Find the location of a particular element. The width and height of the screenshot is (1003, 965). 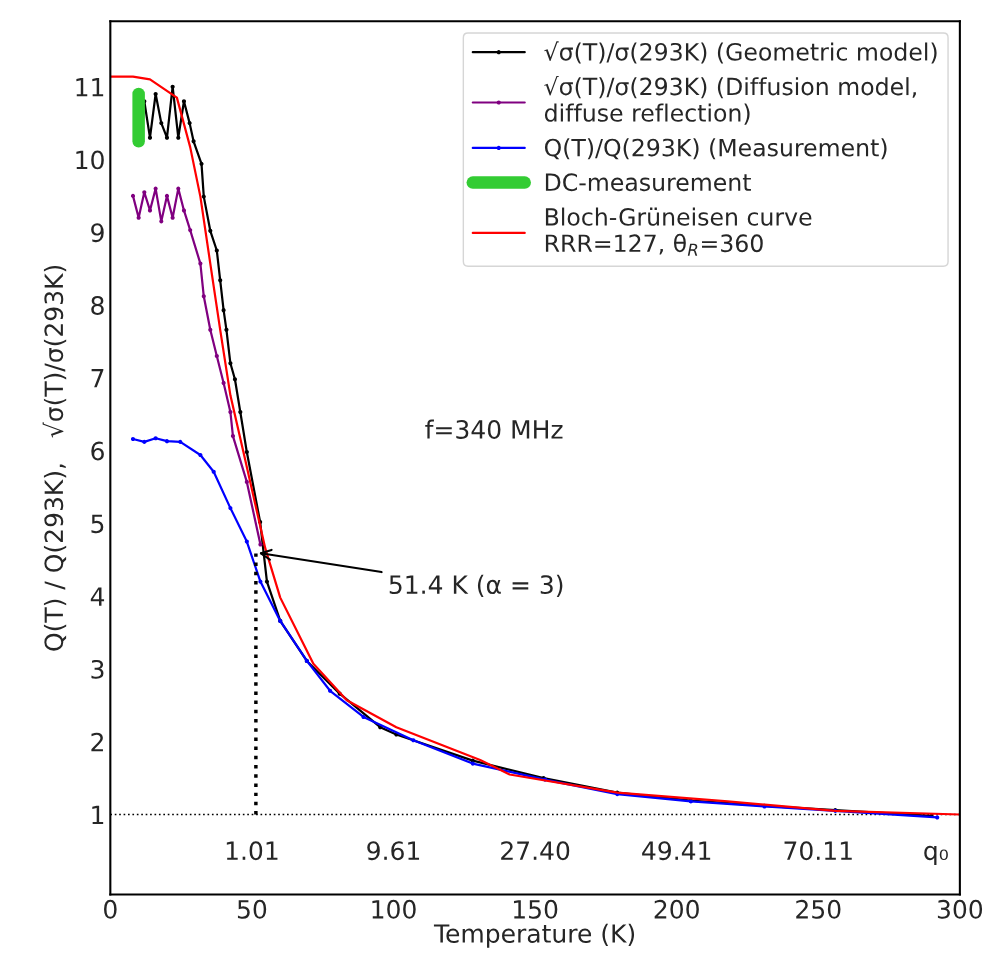

x-tick-label: 100 is located at coordinates (394, 909).